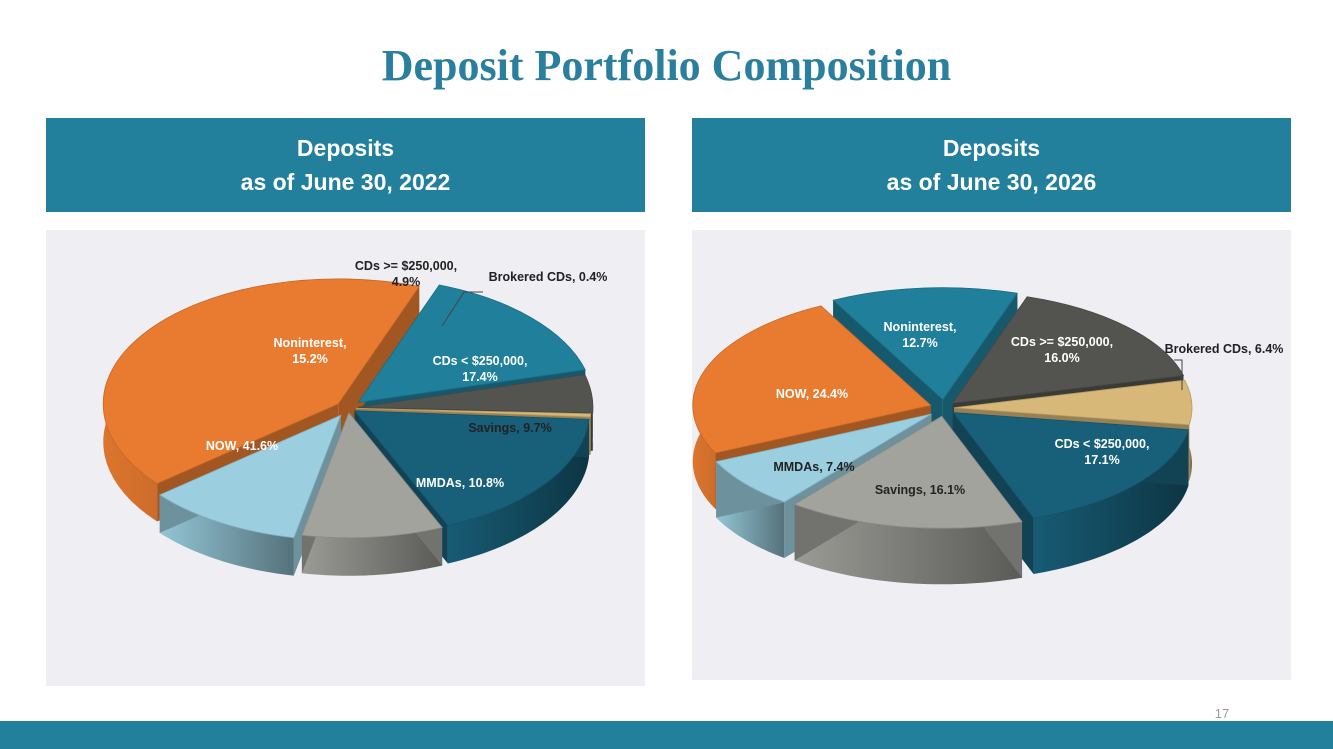  What do you see at coordinates (345, 148) in the screenshot?
I see `left-chart-header-line1: Deposits` at bounding box center [345, 148].